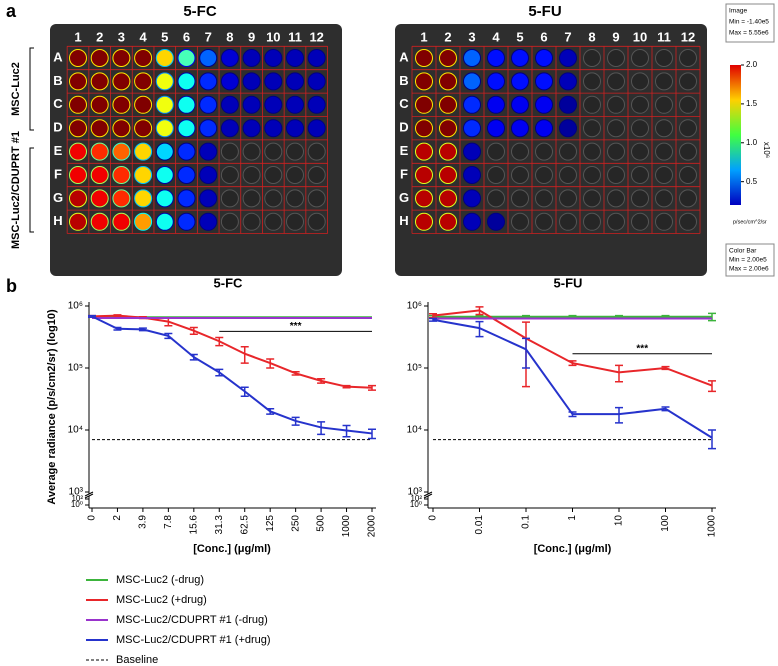 The image size is (778, 666). I want to click on significance-label: ***, so click(642, 348).